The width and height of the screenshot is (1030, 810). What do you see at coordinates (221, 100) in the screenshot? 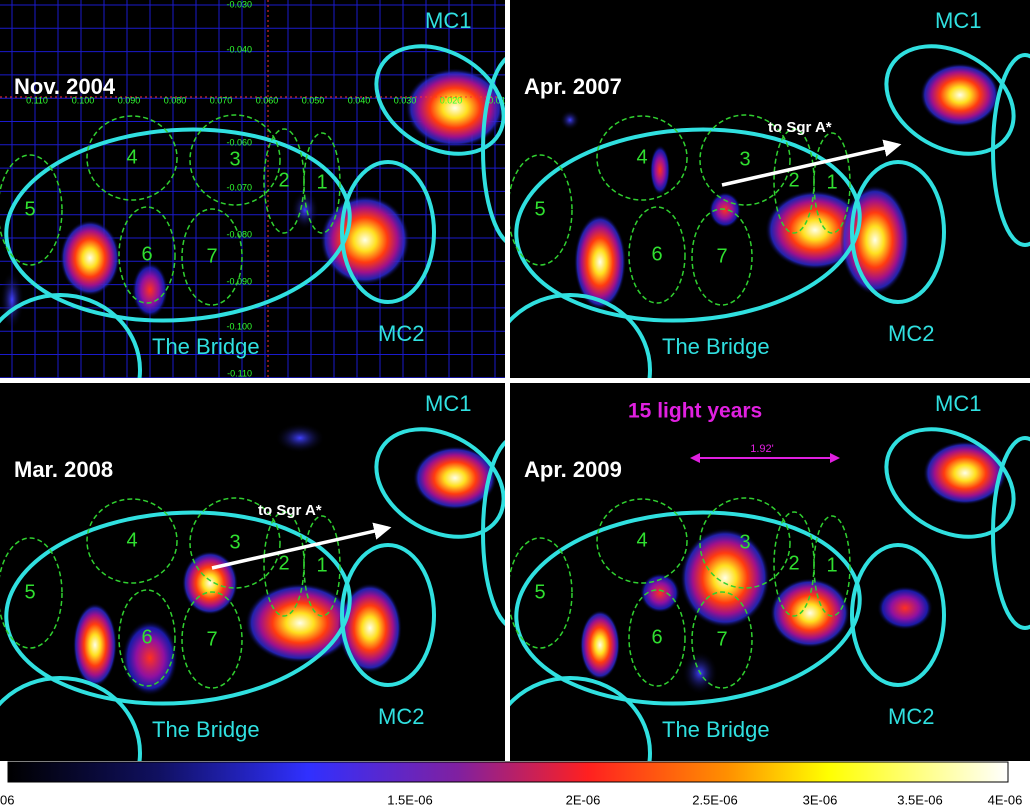
I see `x-coord-label: 0.070` at bounding box center [221, 100].